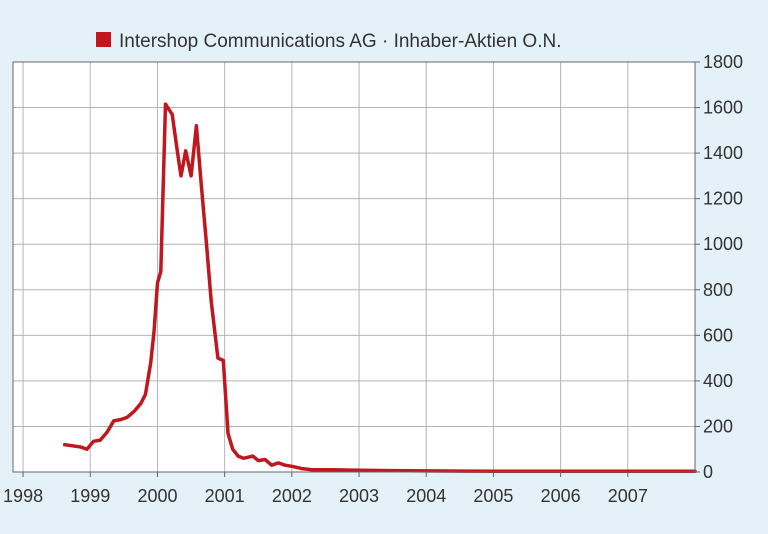  Describe the element at coordinates (292, 496) in the screenshot. I see `x-tick-label: 2002` at that location.